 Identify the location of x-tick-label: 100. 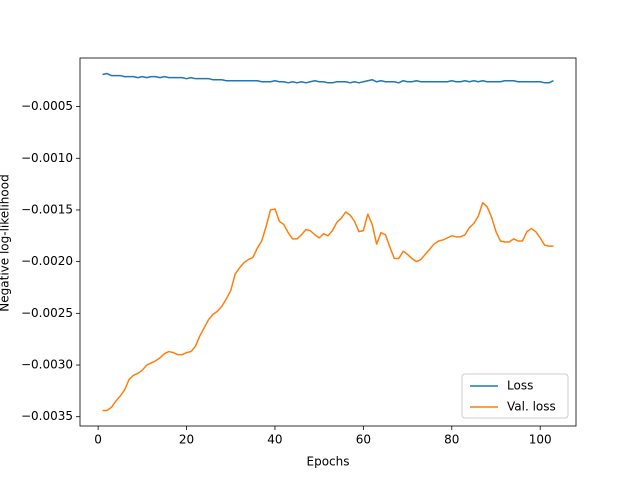
(540, 440).